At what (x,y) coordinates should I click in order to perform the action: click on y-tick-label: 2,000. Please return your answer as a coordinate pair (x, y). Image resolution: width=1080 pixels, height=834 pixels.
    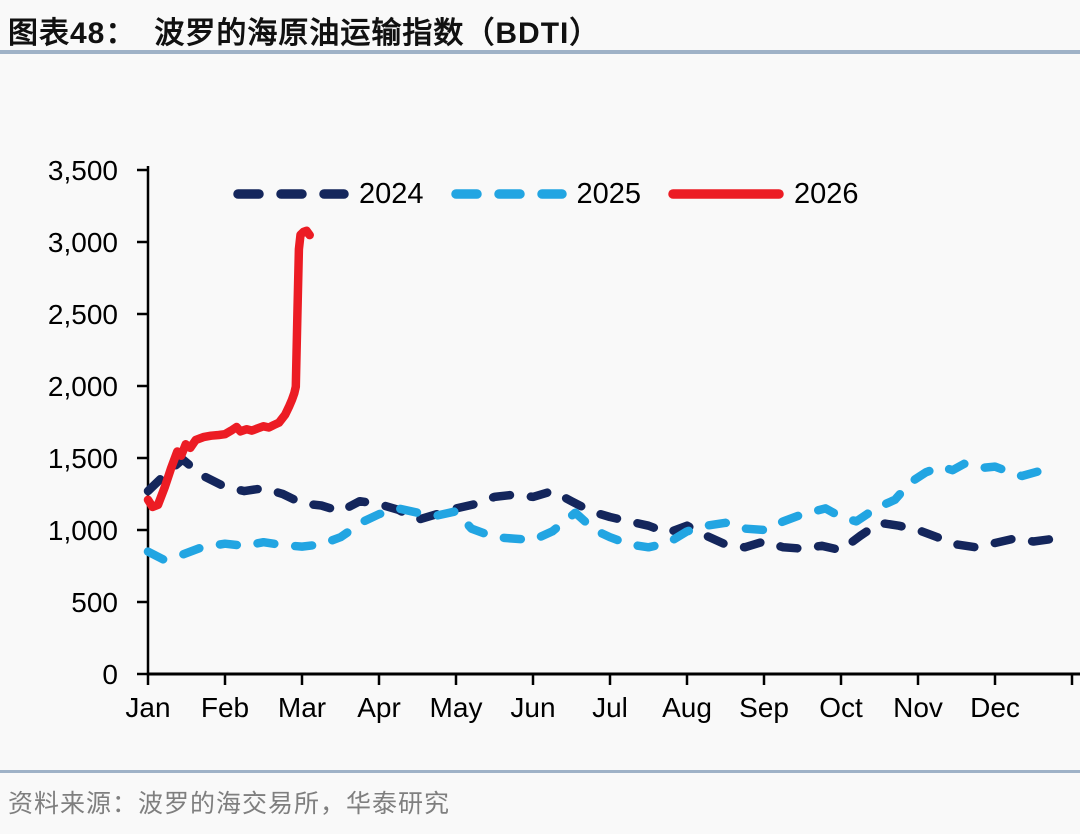
    Looking at the image, I should click on (83, 386).